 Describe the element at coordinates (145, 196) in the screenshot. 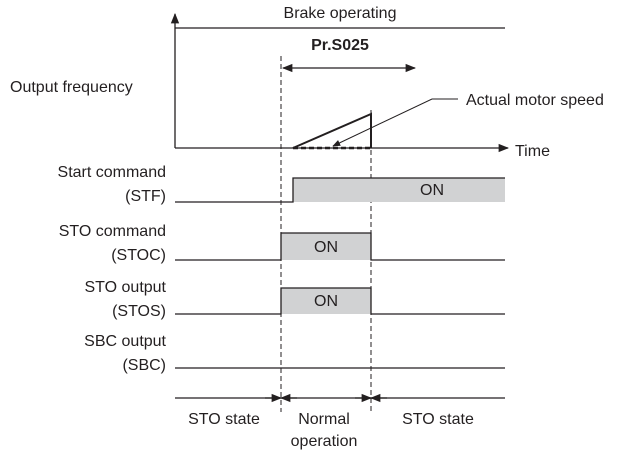

I see `signal-code: (STF)` at that location.